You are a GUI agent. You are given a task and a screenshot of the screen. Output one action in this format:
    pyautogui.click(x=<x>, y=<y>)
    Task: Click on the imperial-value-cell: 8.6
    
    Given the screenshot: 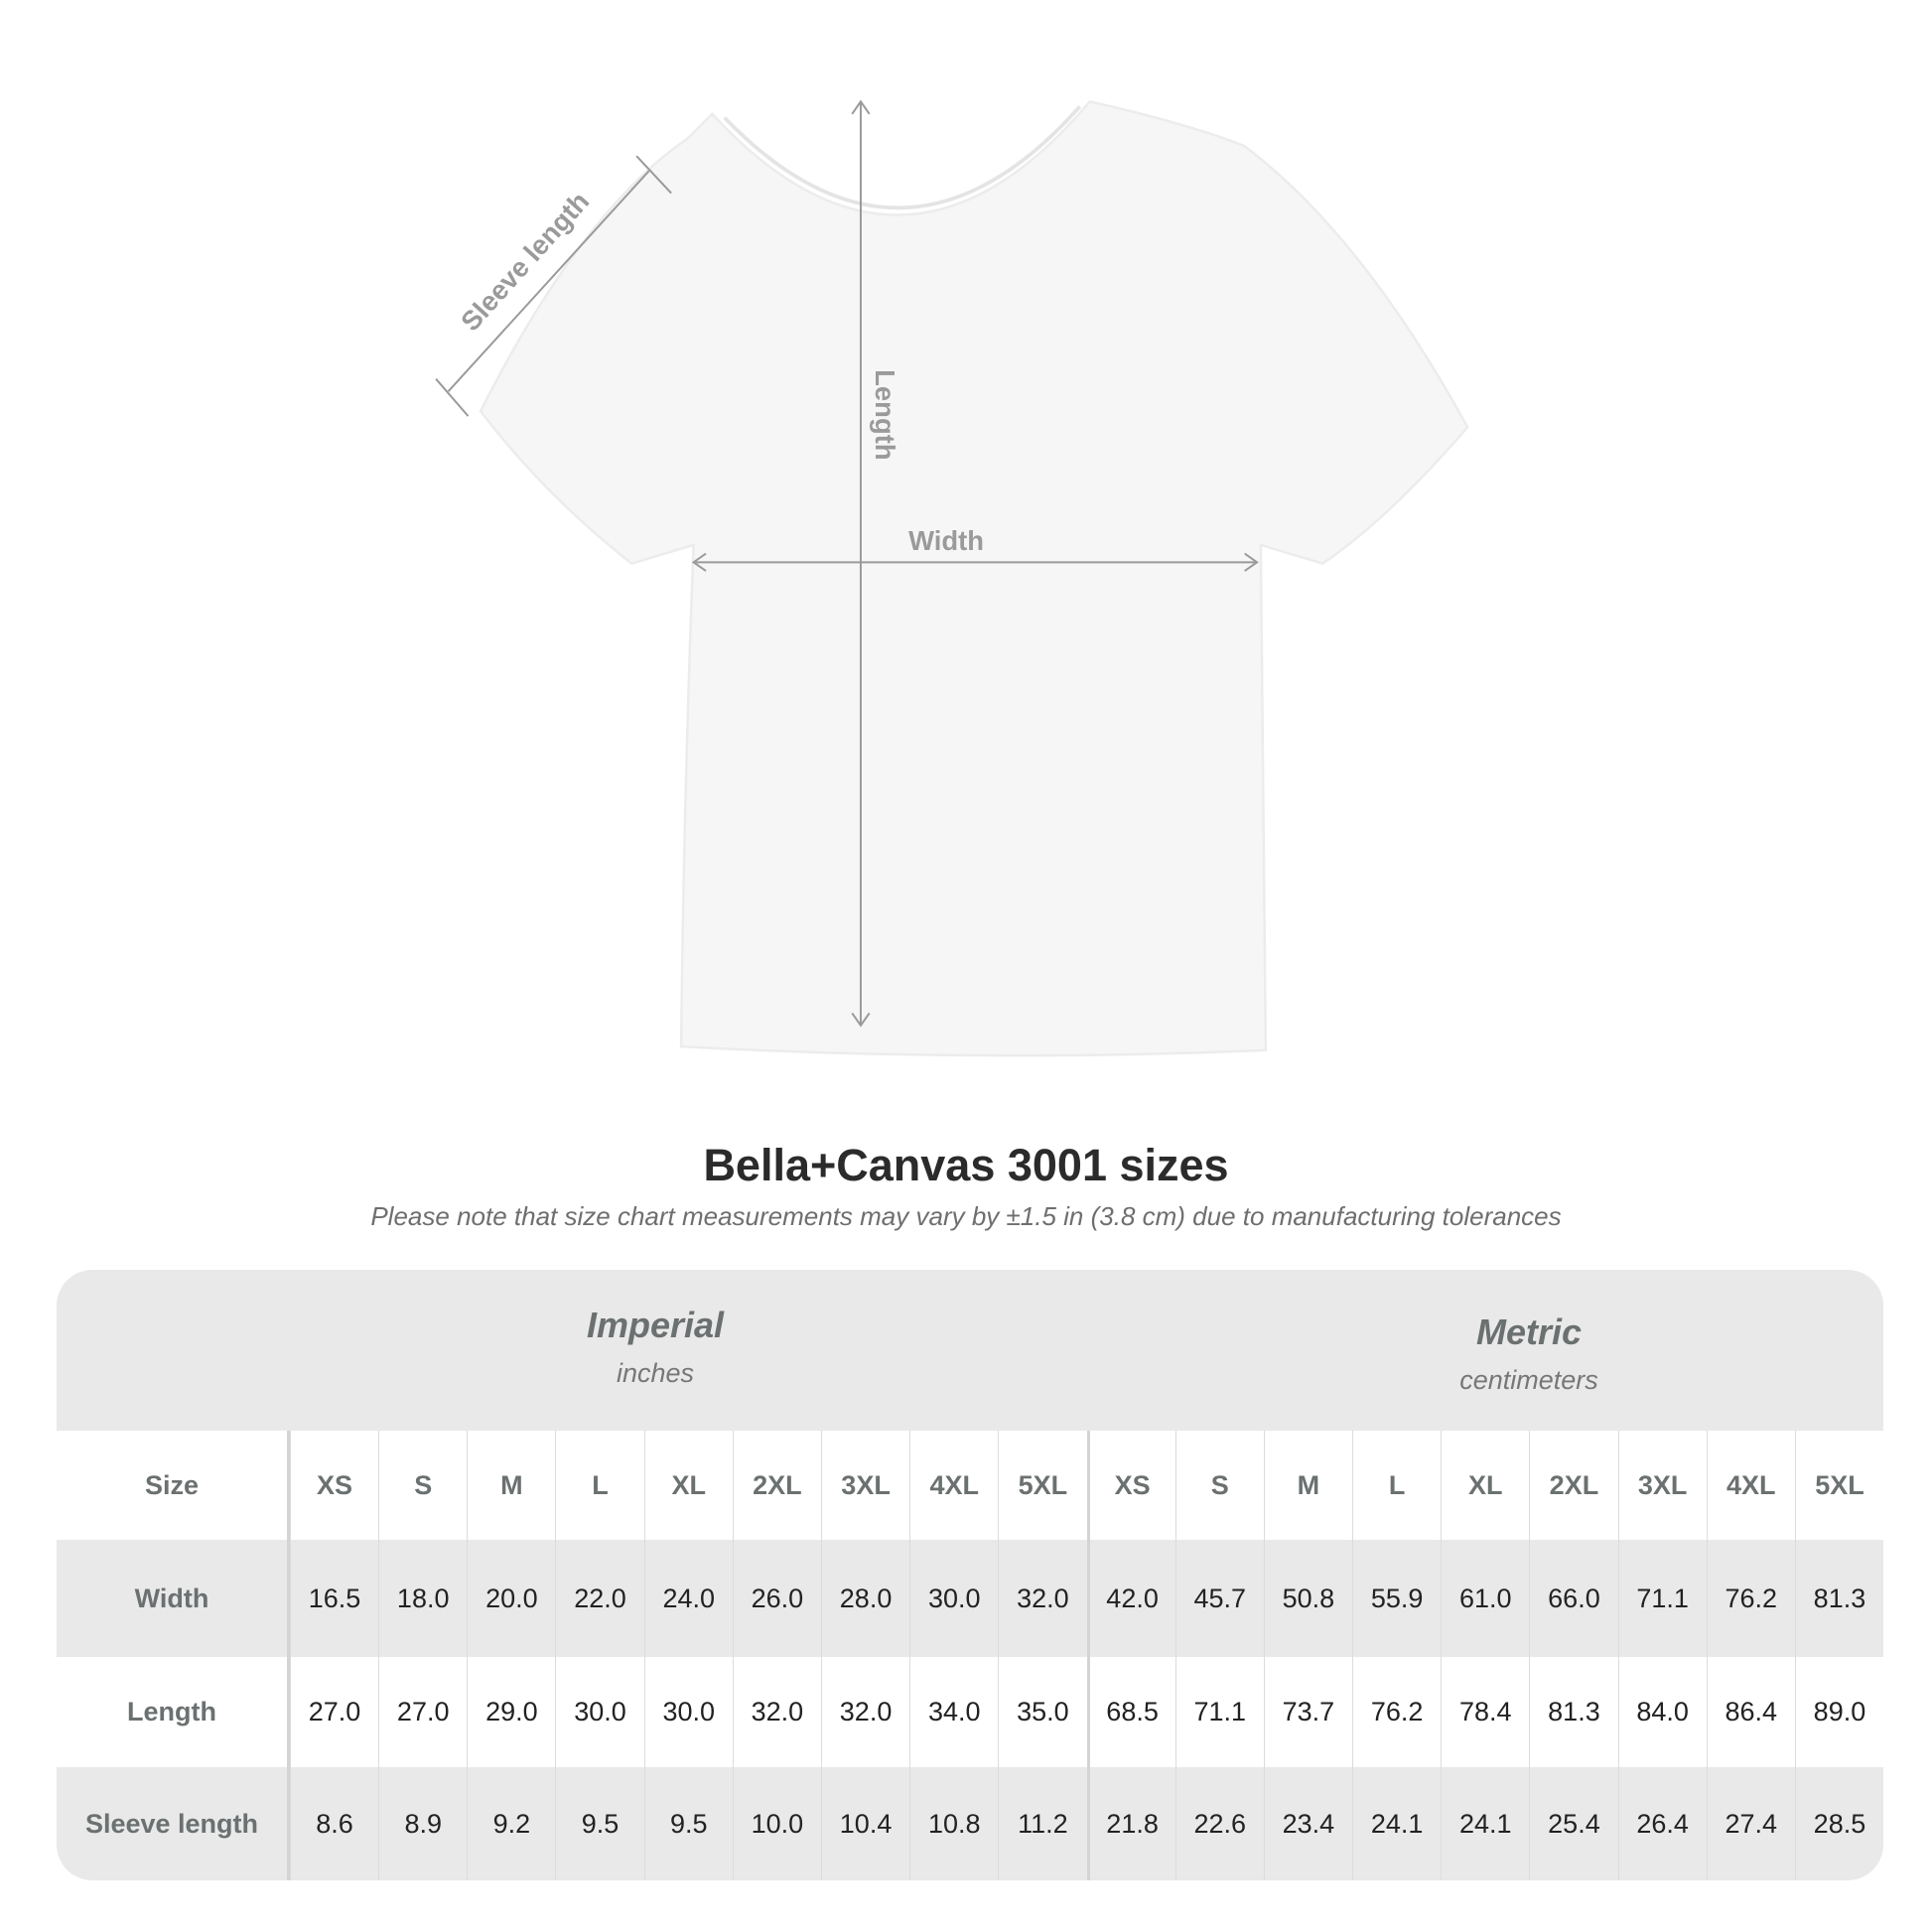 What is the action you would take?
    pyautogui.click(x=334, y=1823)
    